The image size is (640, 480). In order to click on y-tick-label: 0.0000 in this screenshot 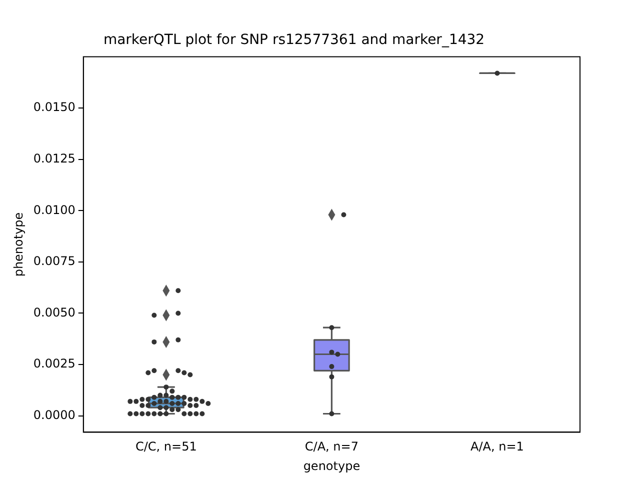, I will do `click(54, 415)`.